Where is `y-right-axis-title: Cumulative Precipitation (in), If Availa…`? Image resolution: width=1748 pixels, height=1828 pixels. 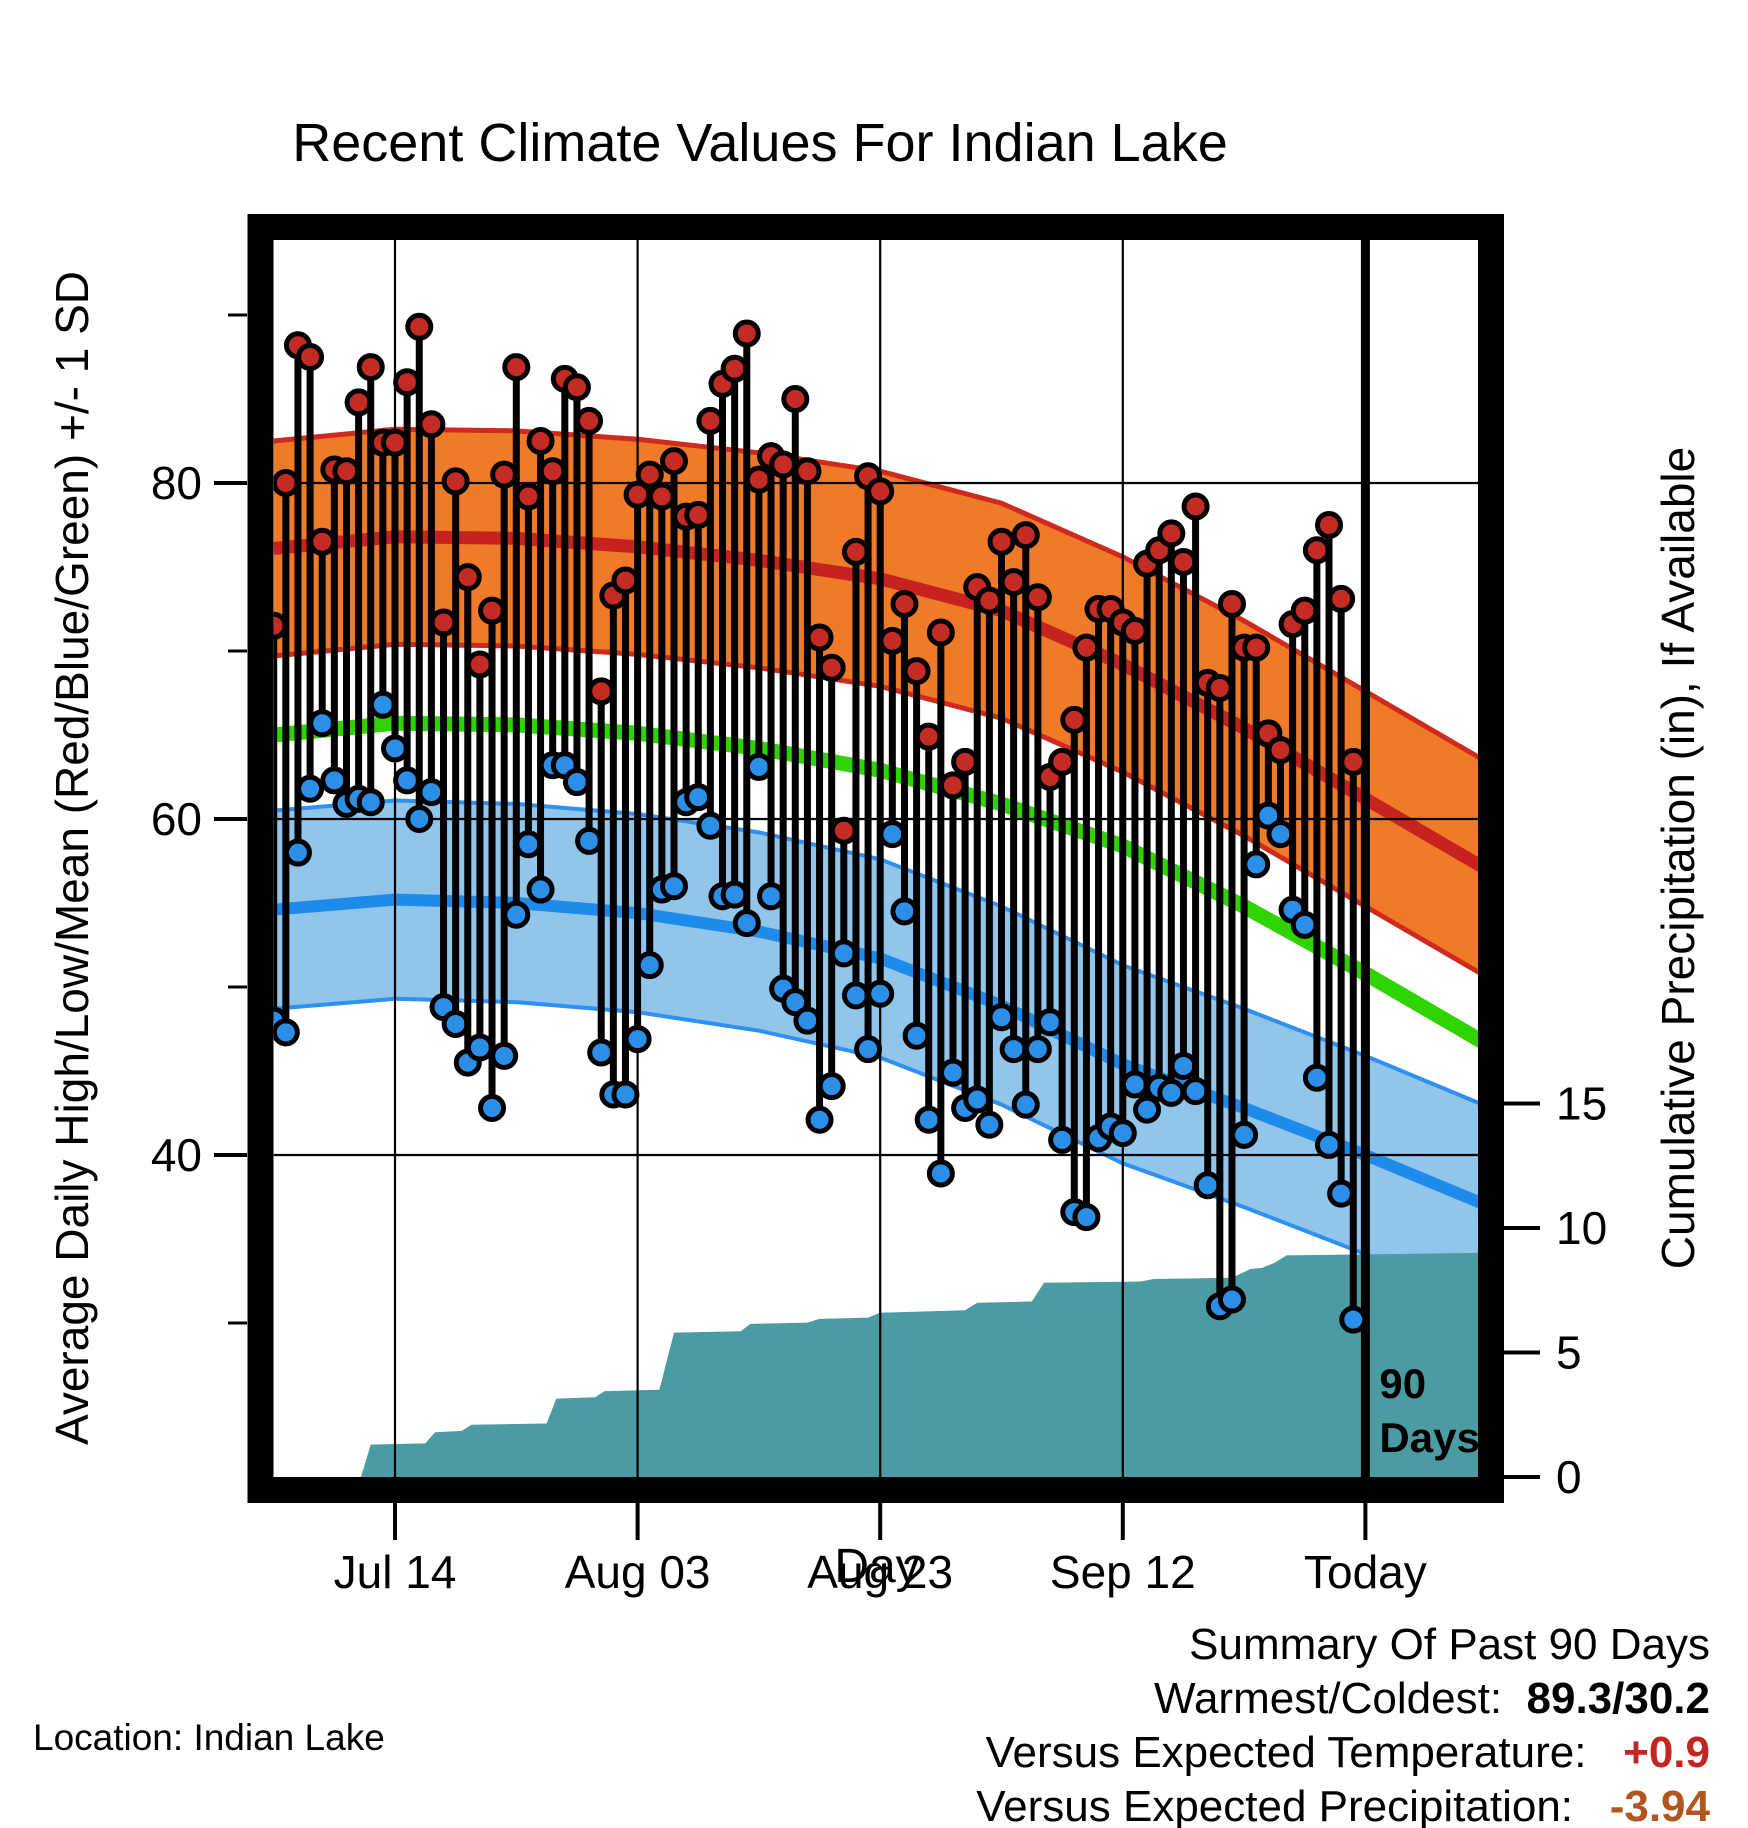 y-right-axis-title: Cumulative Precipitation (in), If Availa… is located at coordinates (1678, 858).